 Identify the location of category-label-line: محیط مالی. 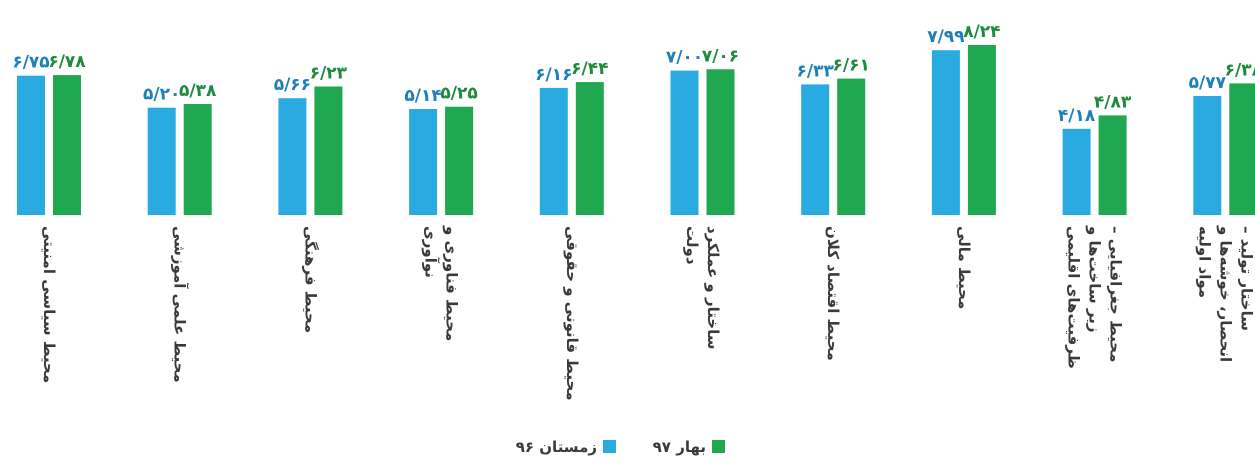
(964, 267).